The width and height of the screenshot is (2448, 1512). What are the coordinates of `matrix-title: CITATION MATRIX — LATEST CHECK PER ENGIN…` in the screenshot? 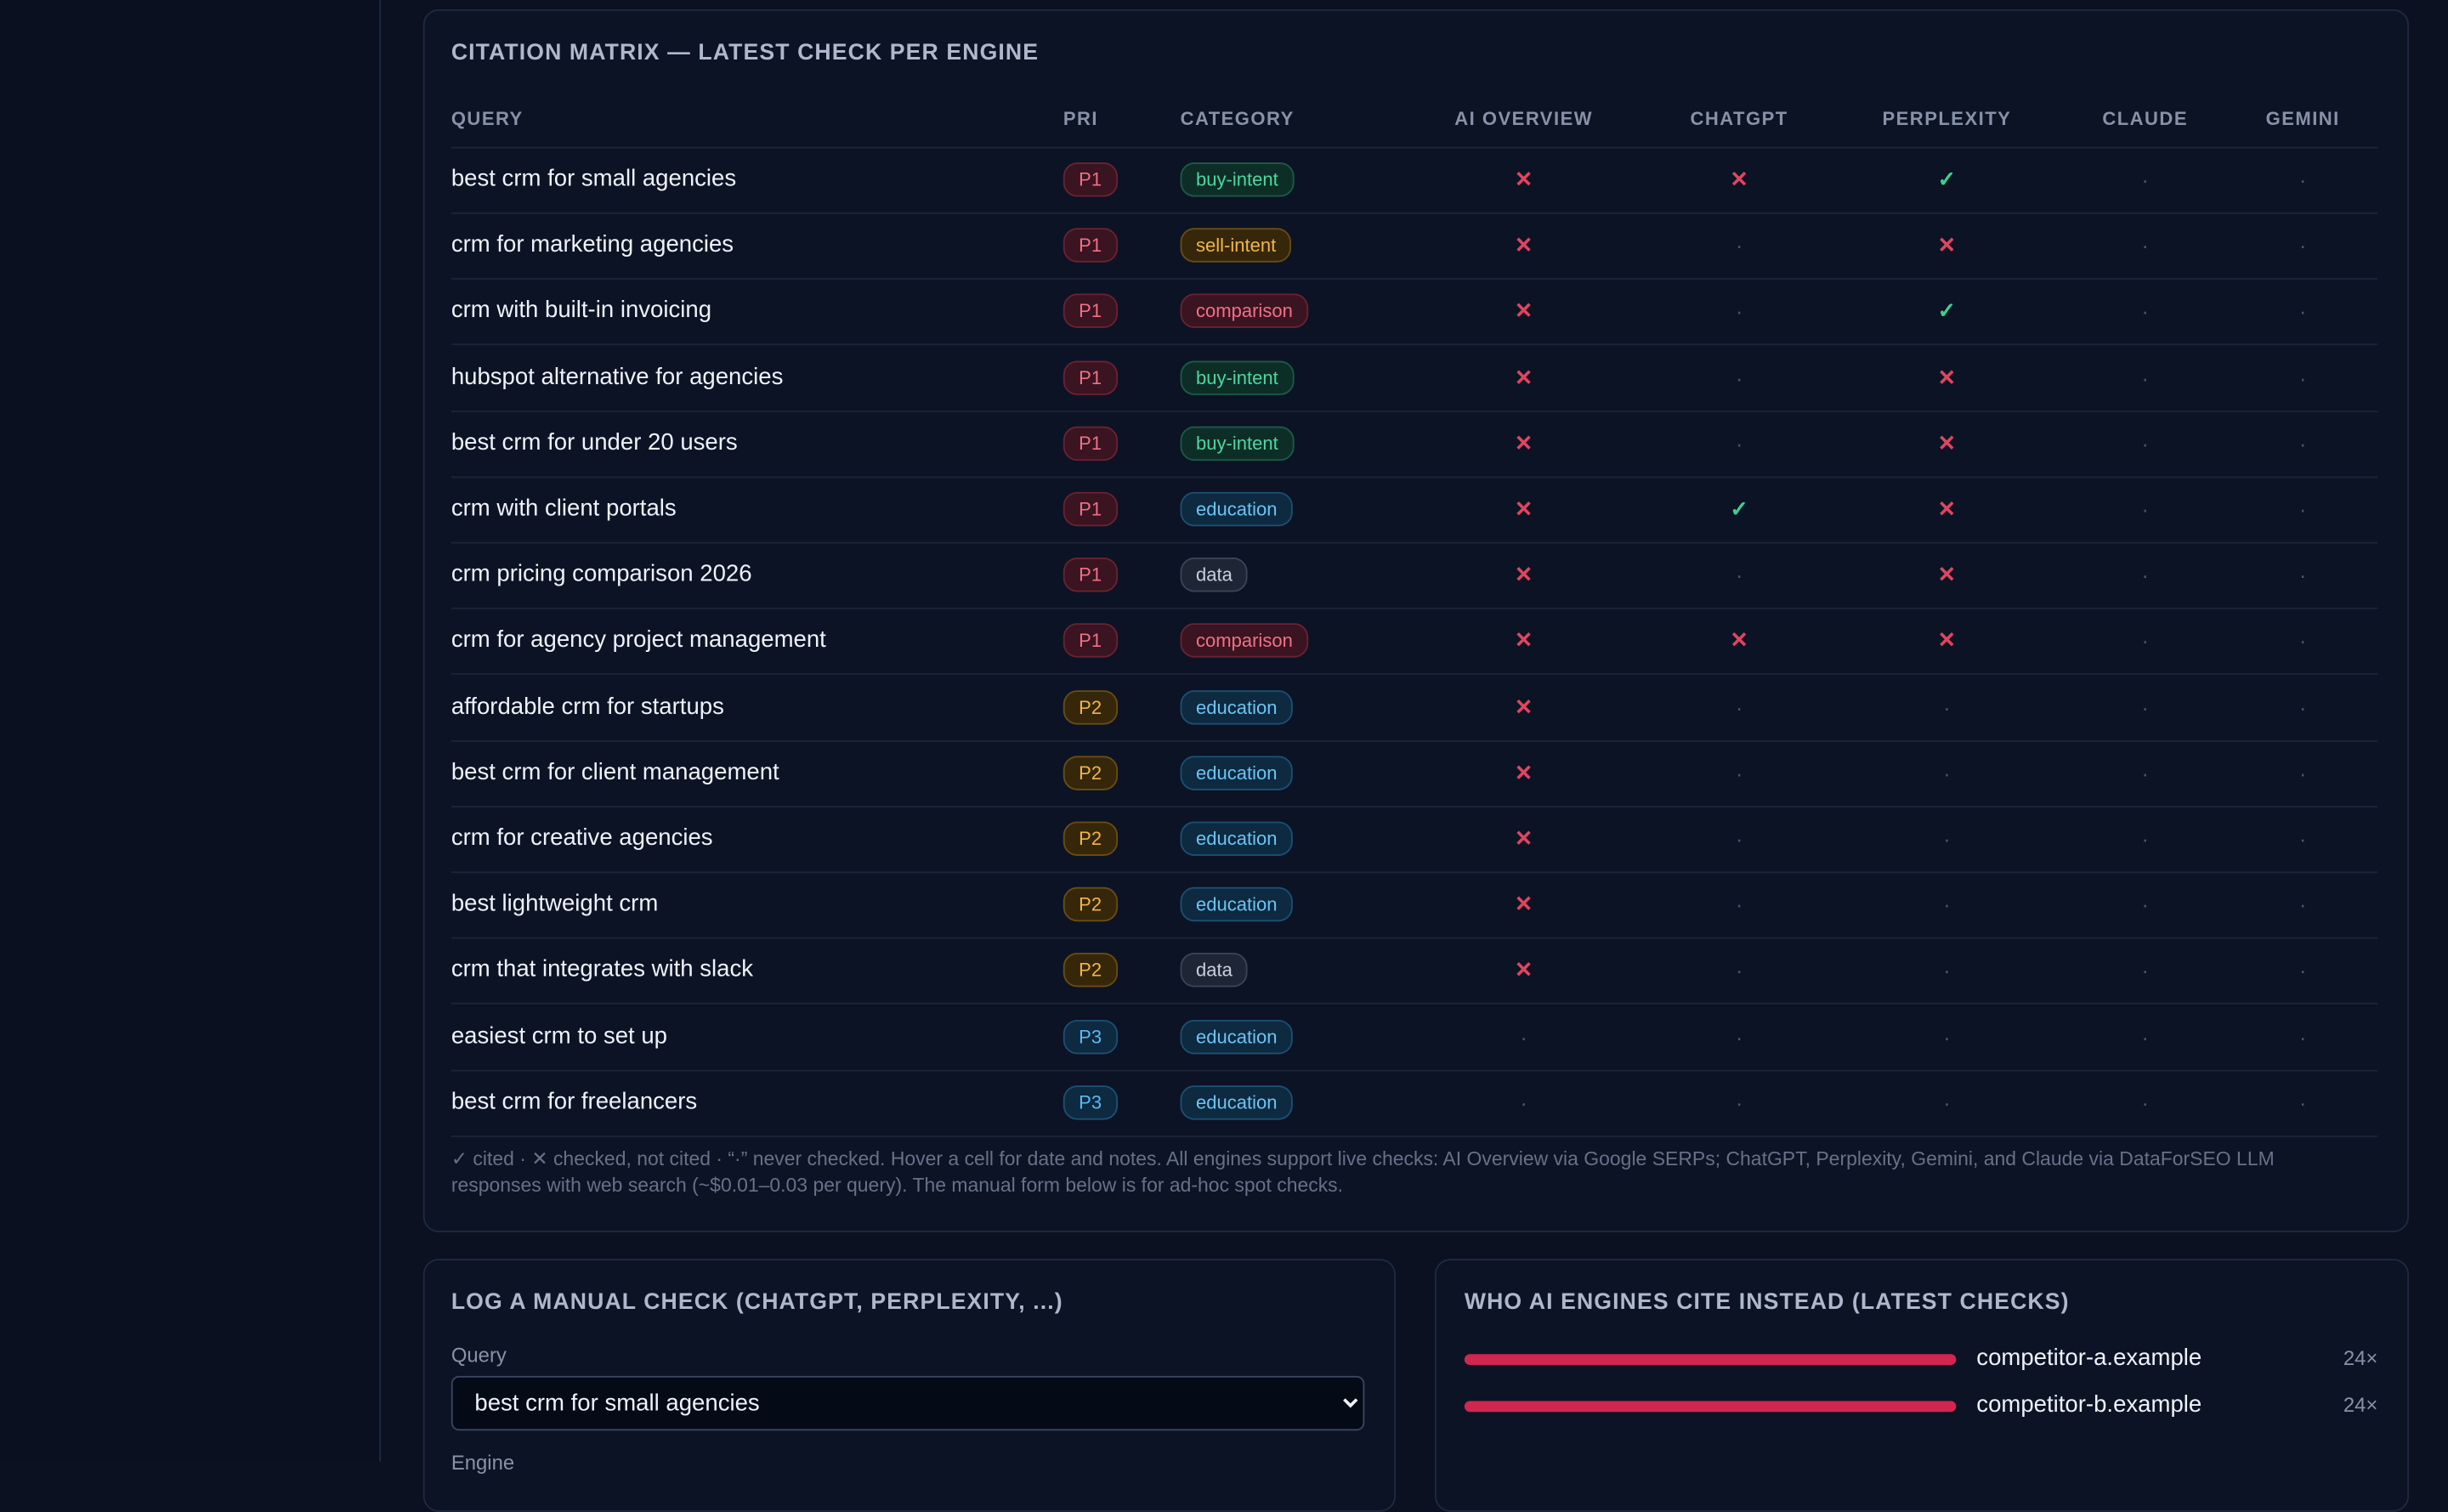 It's located at (745, 53).